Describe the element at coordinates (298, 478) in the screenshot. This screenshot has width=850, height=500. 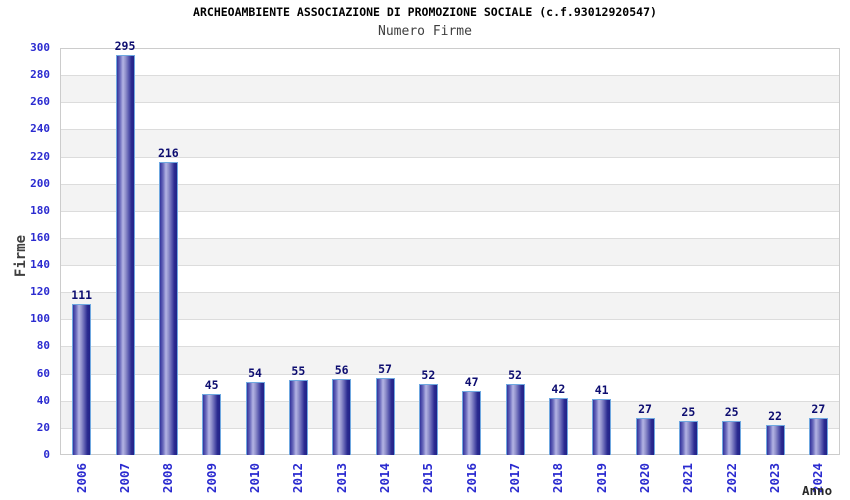
I see `x-tick-label: 2012` at that location.